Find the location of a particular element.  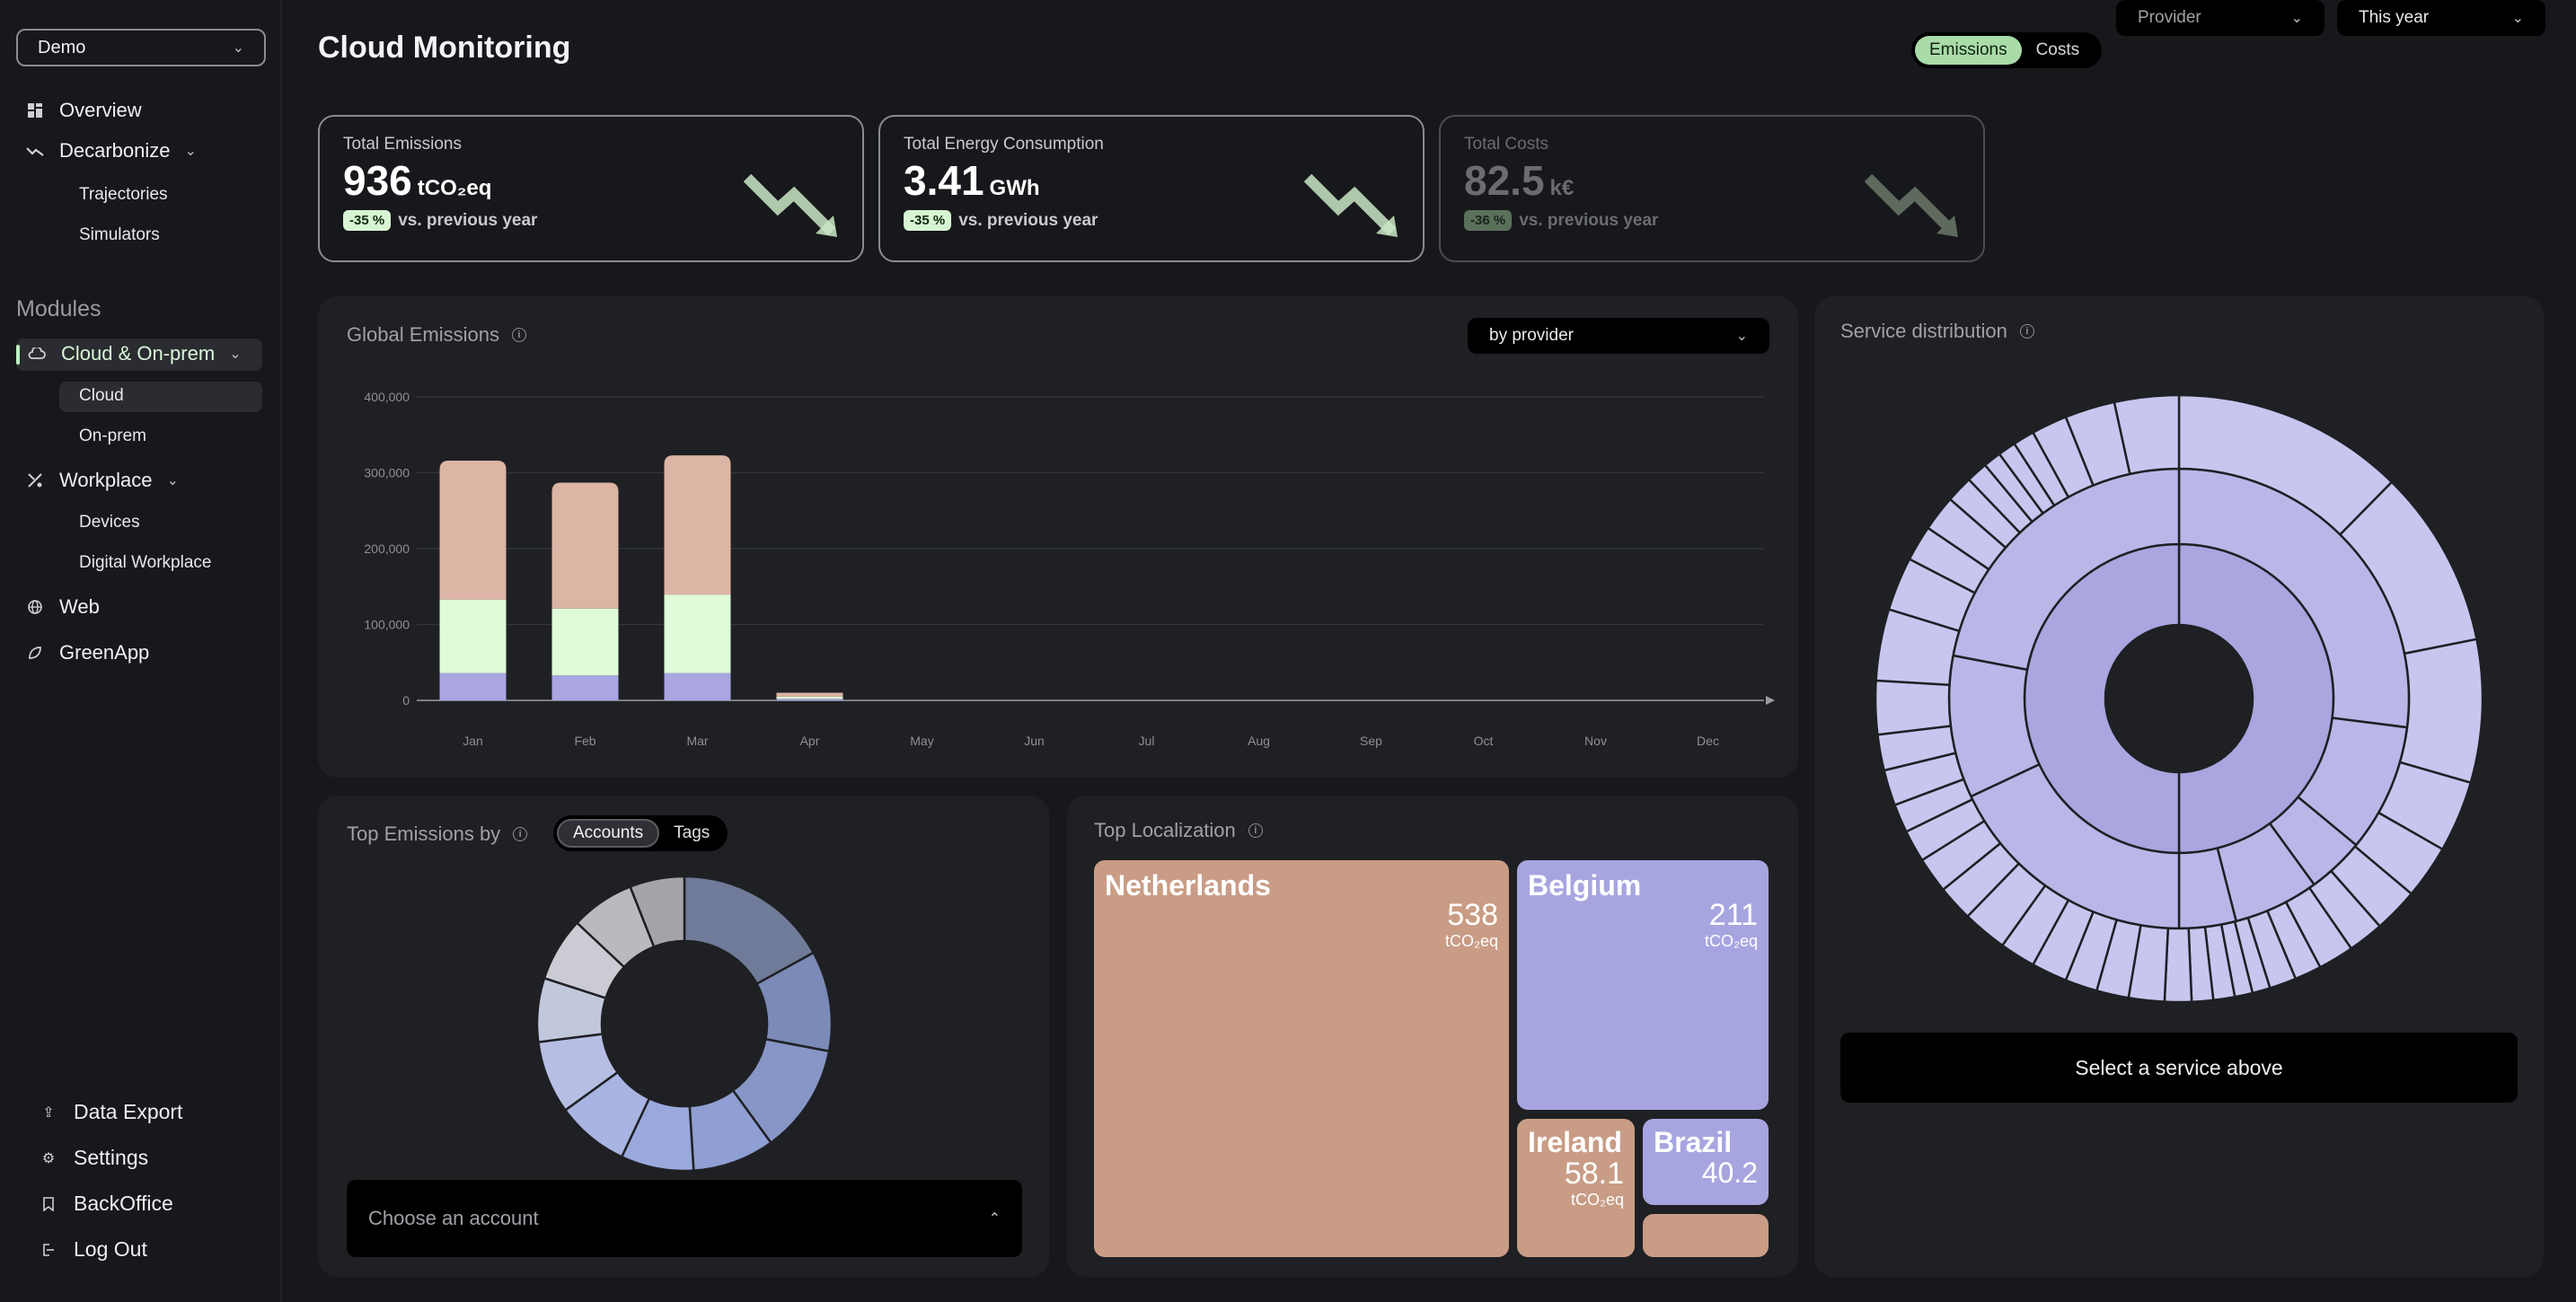

x-axis-arrow is located at coordinates (1770, 700).